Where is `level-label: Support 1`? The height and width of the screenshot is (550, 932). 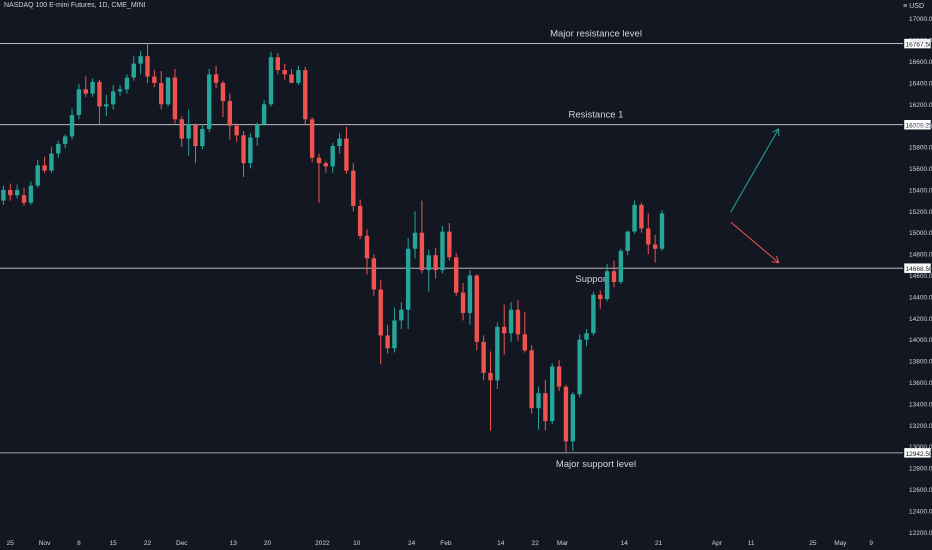 level-label: Support 1 is located at coordinates (595, 279).